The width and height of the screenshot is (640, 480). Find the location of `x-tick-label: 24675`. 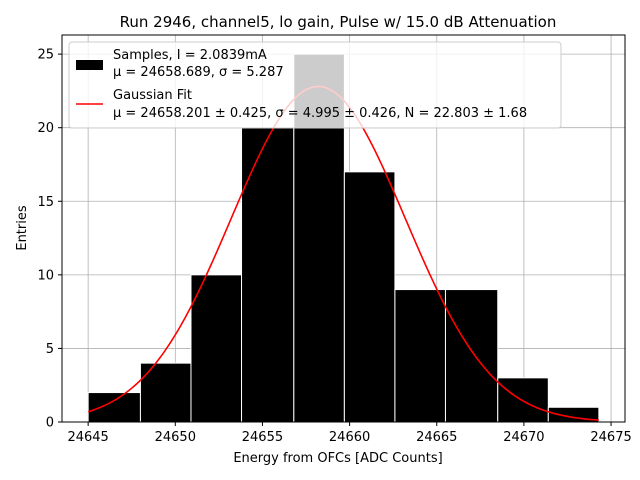

x-tick-label: 24675 is located at coordinates (610, 437).